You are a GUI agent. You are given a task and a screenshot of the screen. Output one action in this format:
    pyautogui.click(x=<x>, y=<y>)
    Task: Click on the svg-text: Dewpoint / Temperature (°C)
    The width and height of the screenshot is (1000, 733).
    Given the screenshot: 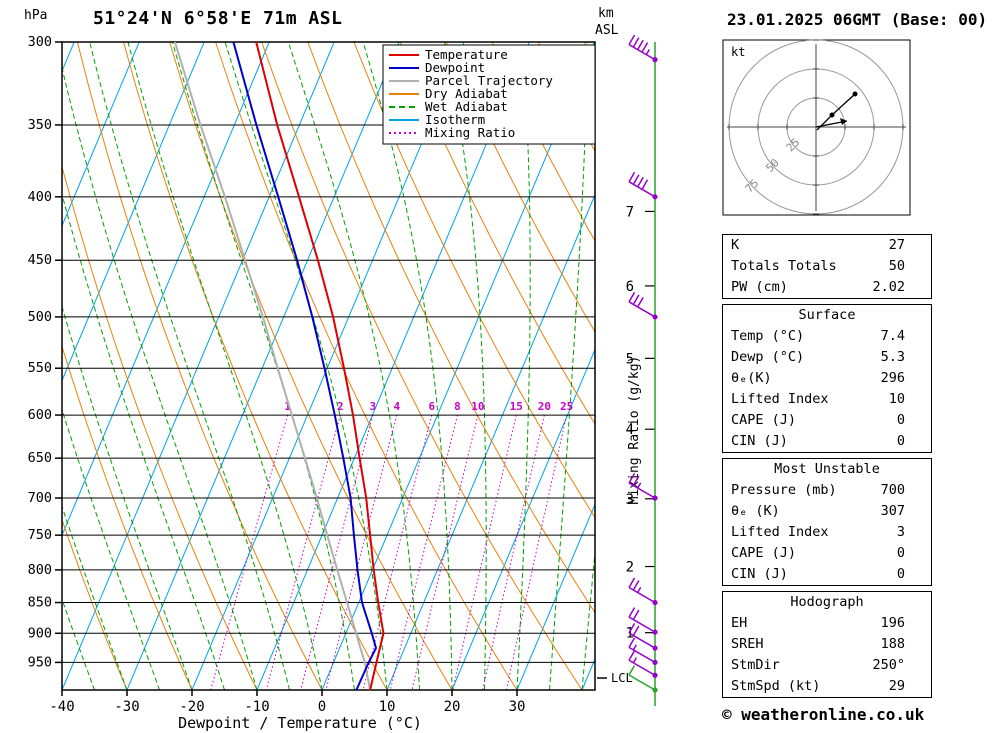 What is the action you would take?
    pyautogui.click(x=300, y=723)
    